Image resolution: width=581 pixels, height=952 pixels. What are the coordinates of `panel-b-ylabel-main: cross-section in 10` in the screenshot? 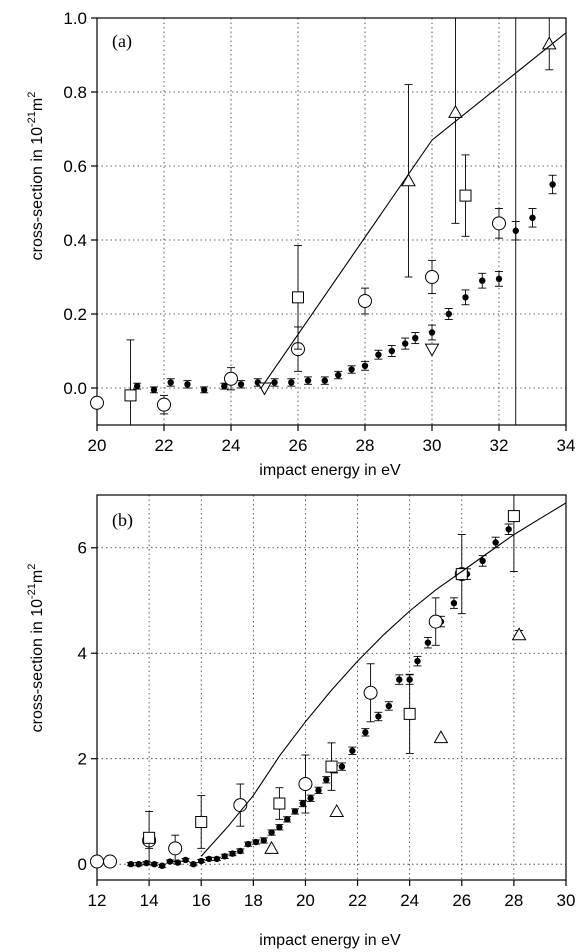 It's located at (37, 665).